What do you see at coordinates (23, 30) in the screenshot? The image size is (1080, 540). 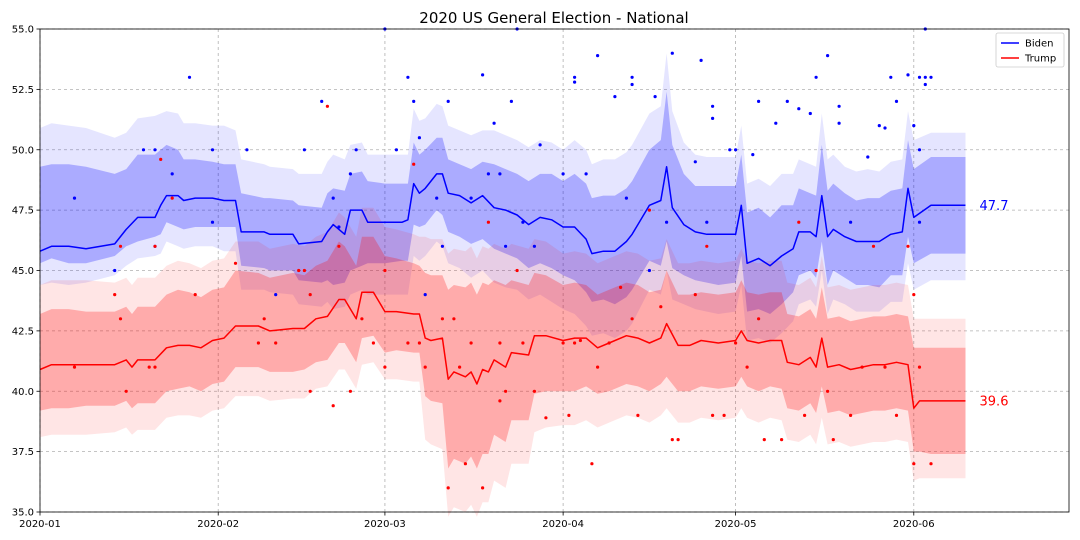 I see `y-tick-label: 55.0` at bounding box center [23, 30].